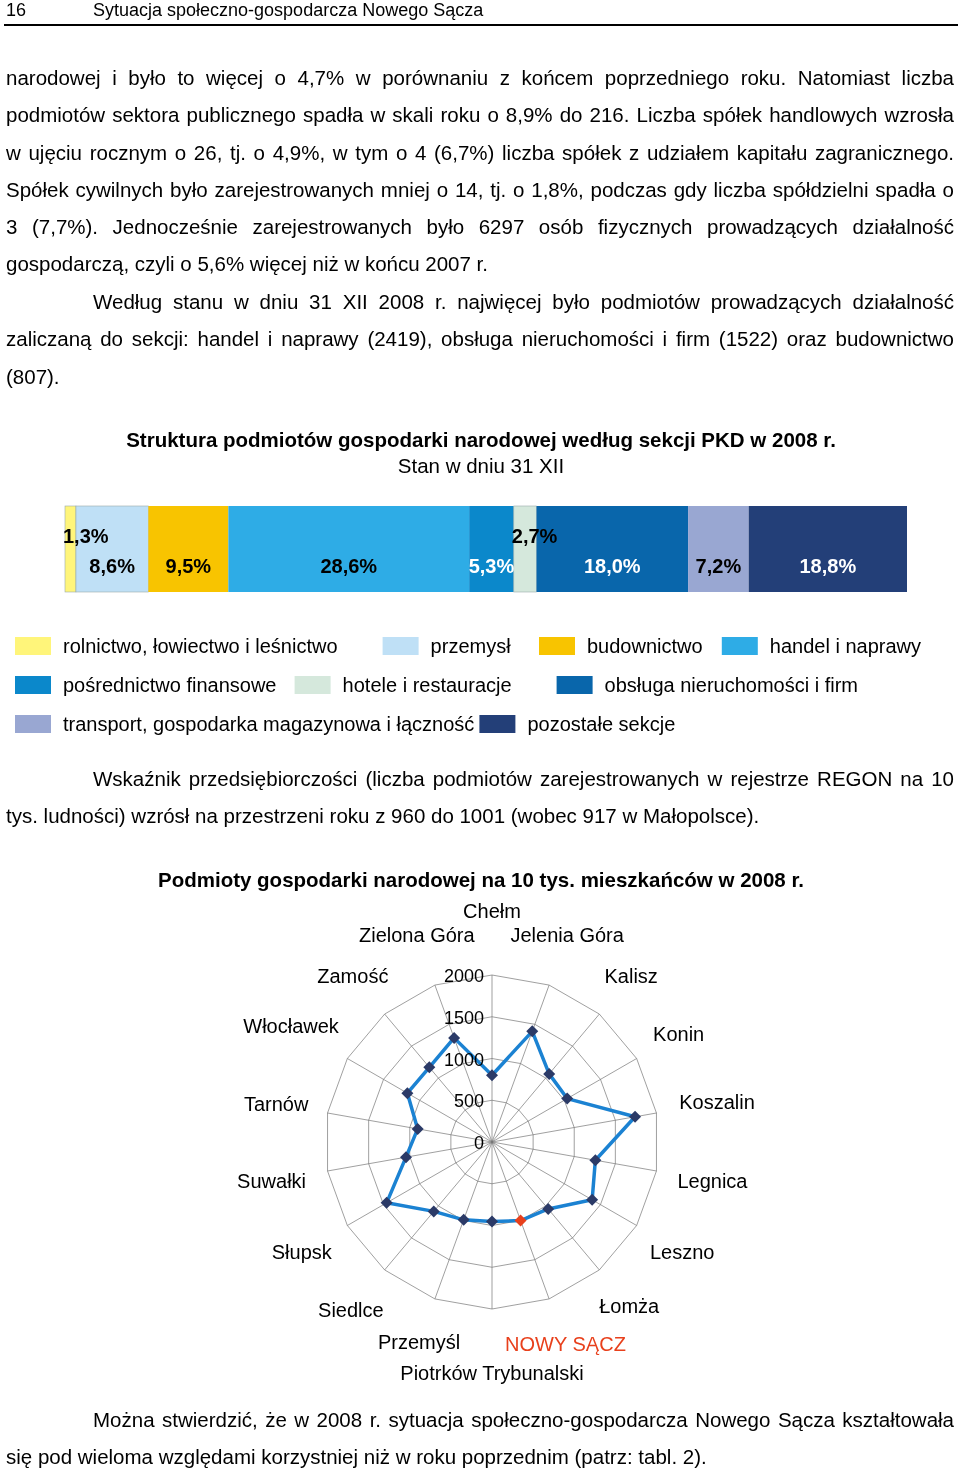 Image resolution: width=960 pixels, height=1471 pixels. I want to click on chart-title: Struktura podmiotów gospodarki narodowej według sekcji PKD w 2008 r., so click(481, 439).